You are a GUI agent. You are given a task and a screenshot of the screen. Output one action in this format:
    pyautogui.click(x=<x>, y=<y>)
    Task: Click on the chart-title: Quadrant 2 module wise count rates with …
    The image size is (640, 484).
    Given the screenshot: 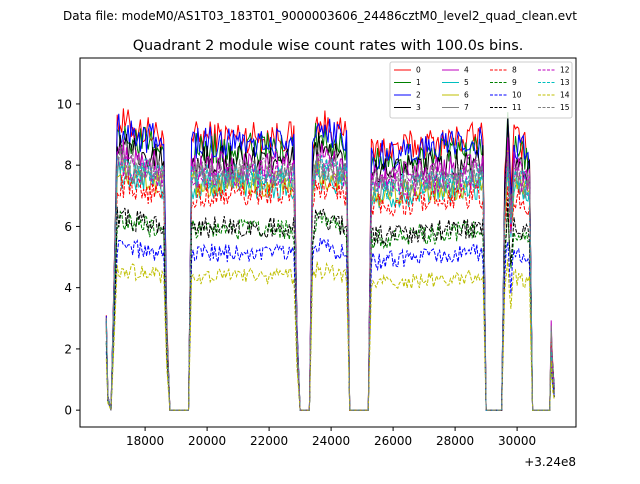 What is the action you would take?
    pyautogui.click(x=328, y=46)
    